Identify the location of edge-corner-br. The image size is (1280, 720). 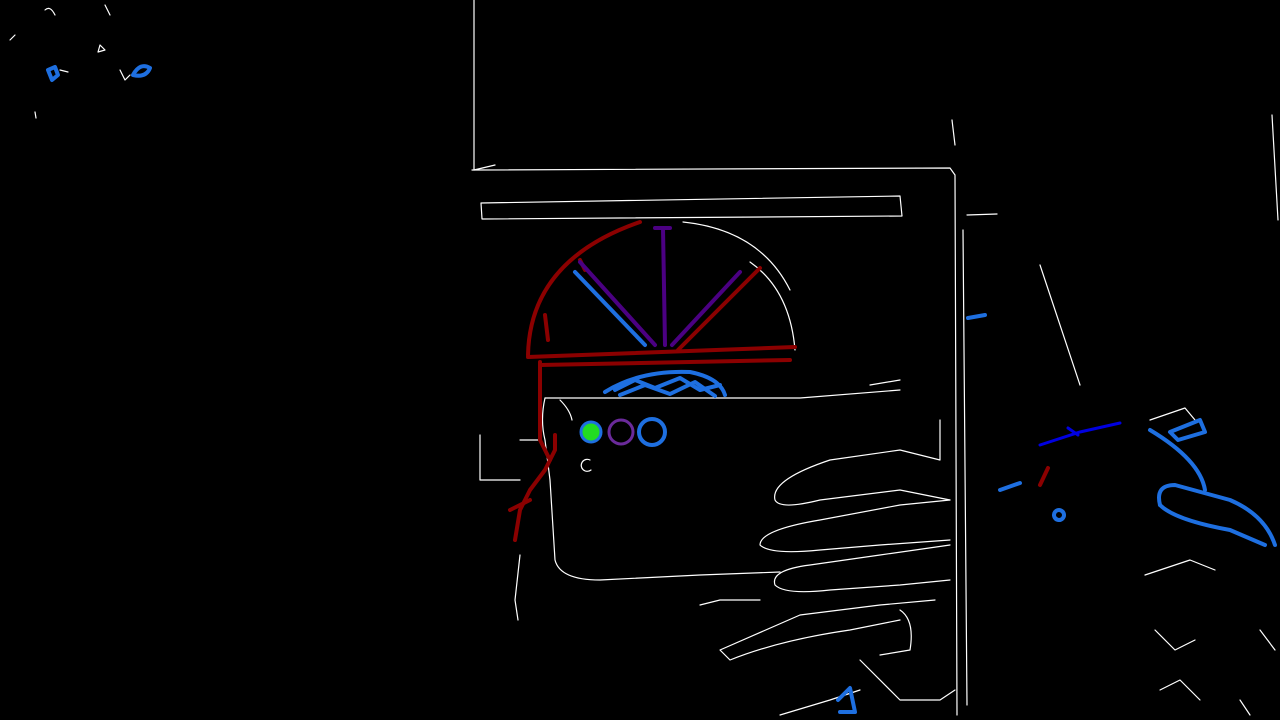
(1267, 640).